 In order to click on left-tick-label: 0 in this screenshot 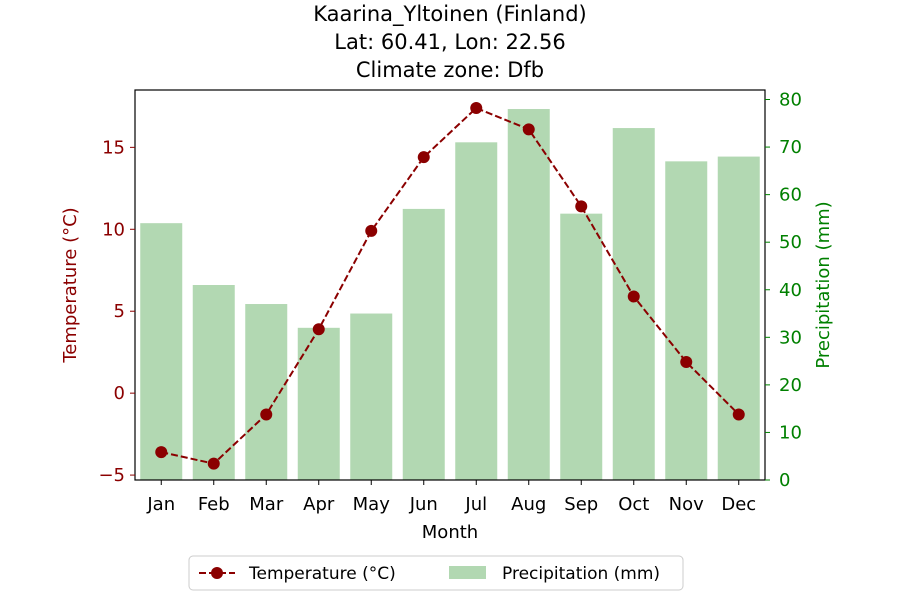, I will do `click(119, 393)`.